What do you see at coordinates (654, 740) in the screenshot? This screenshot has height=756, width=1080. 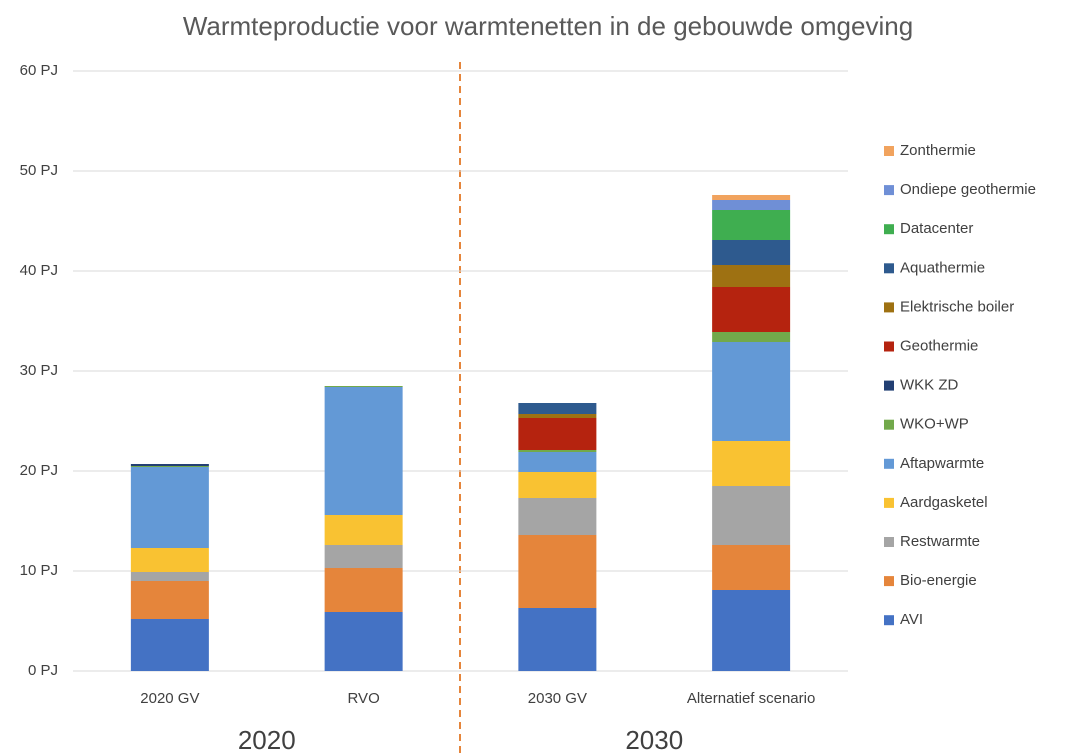 I see `group-label: 2030` at bounding box center [654, 740].